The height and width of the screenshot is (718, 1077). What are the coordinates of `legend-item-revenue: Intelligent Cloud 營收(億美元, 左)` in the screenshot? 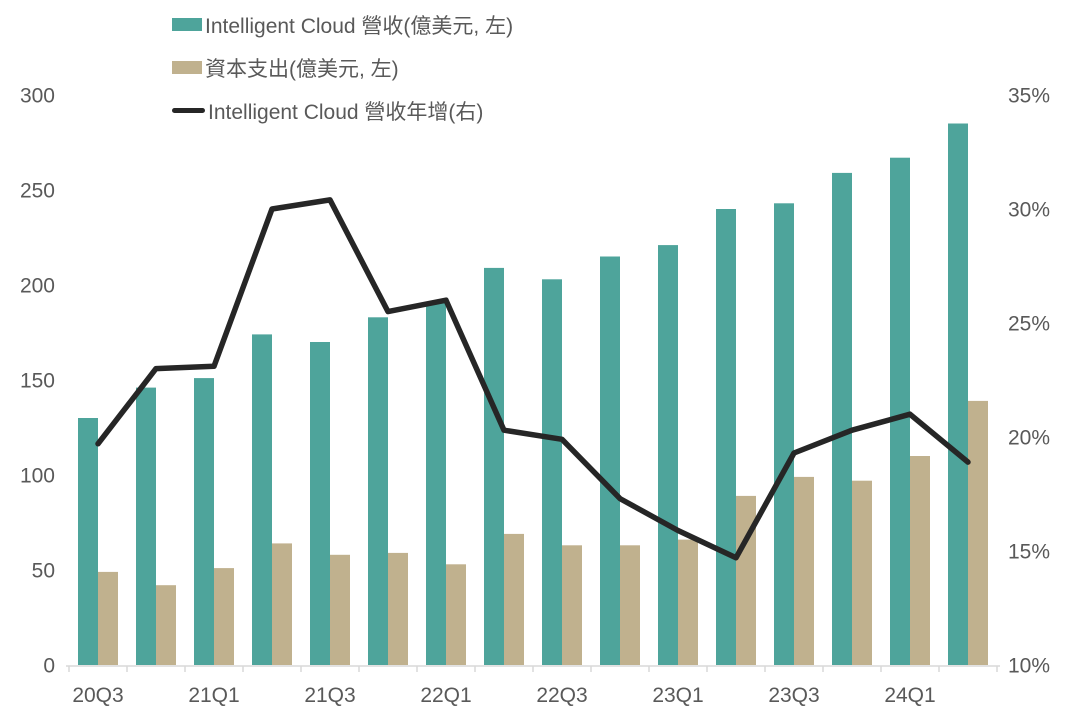 It's located at (342, 24).